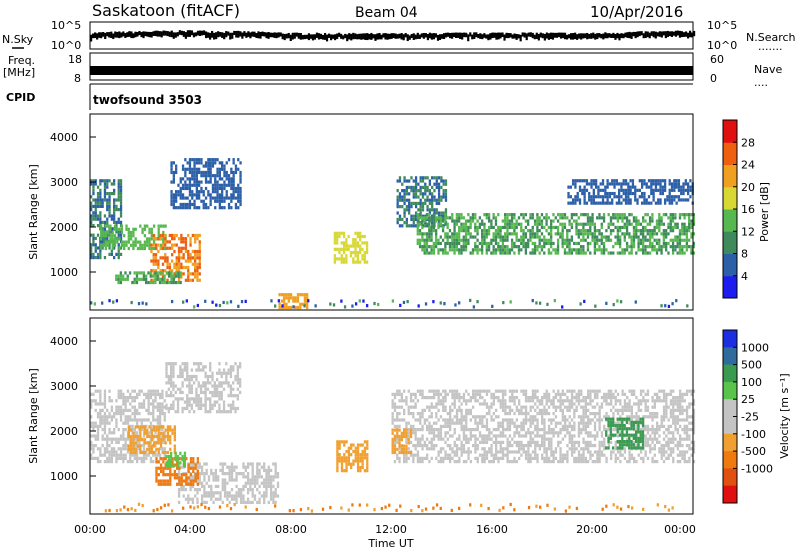 This screenshot has height=554, width=800. What do you see at coordinates (75, 59) in the screenshot?
I see `freq-tick-top: 18` at bounding box center [75, 59].